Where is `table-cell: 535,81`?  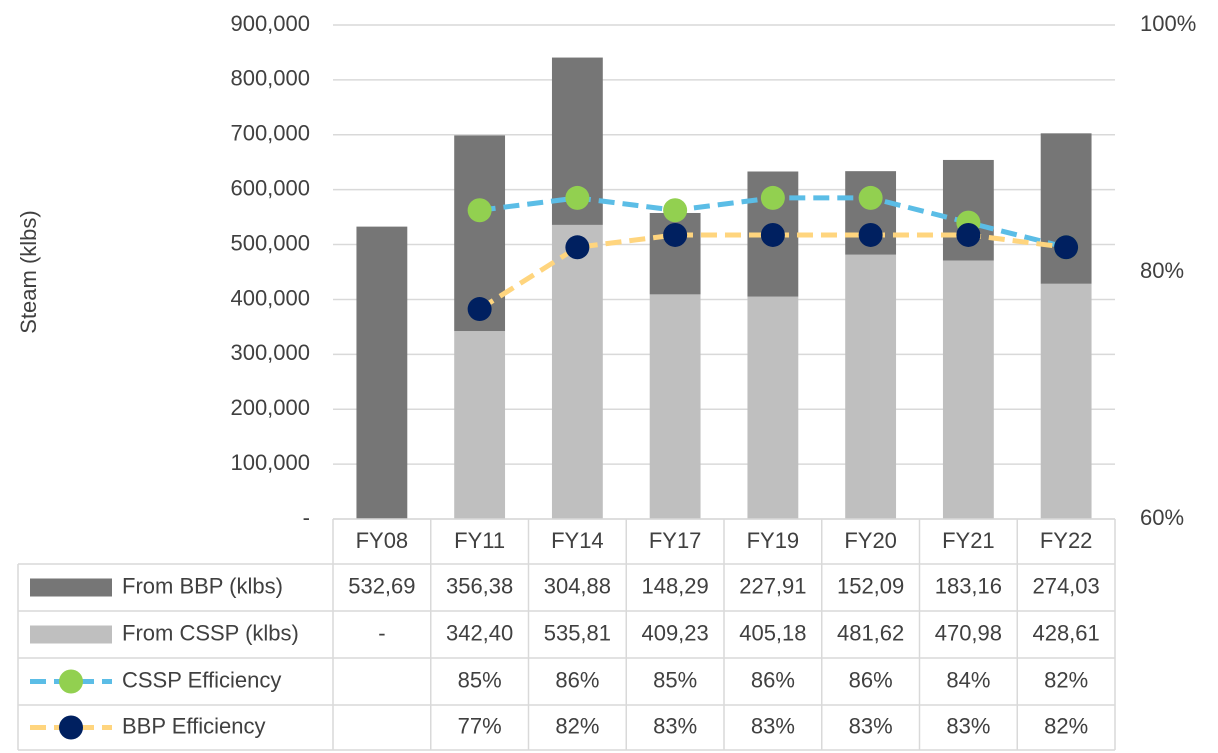 table-cell: 535,81 is located at coordinates (577, 632).